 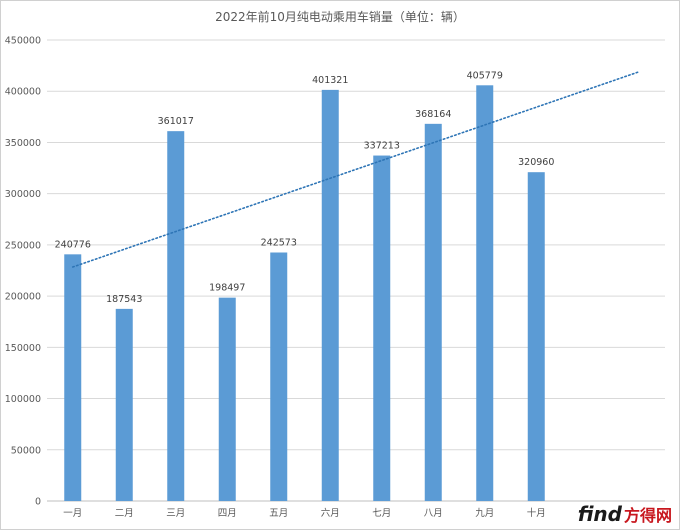 What do you see at coordinates (536, 513) in the screenshot?
I see `x-tick-label: 十月` at bounding box center [536, 513].